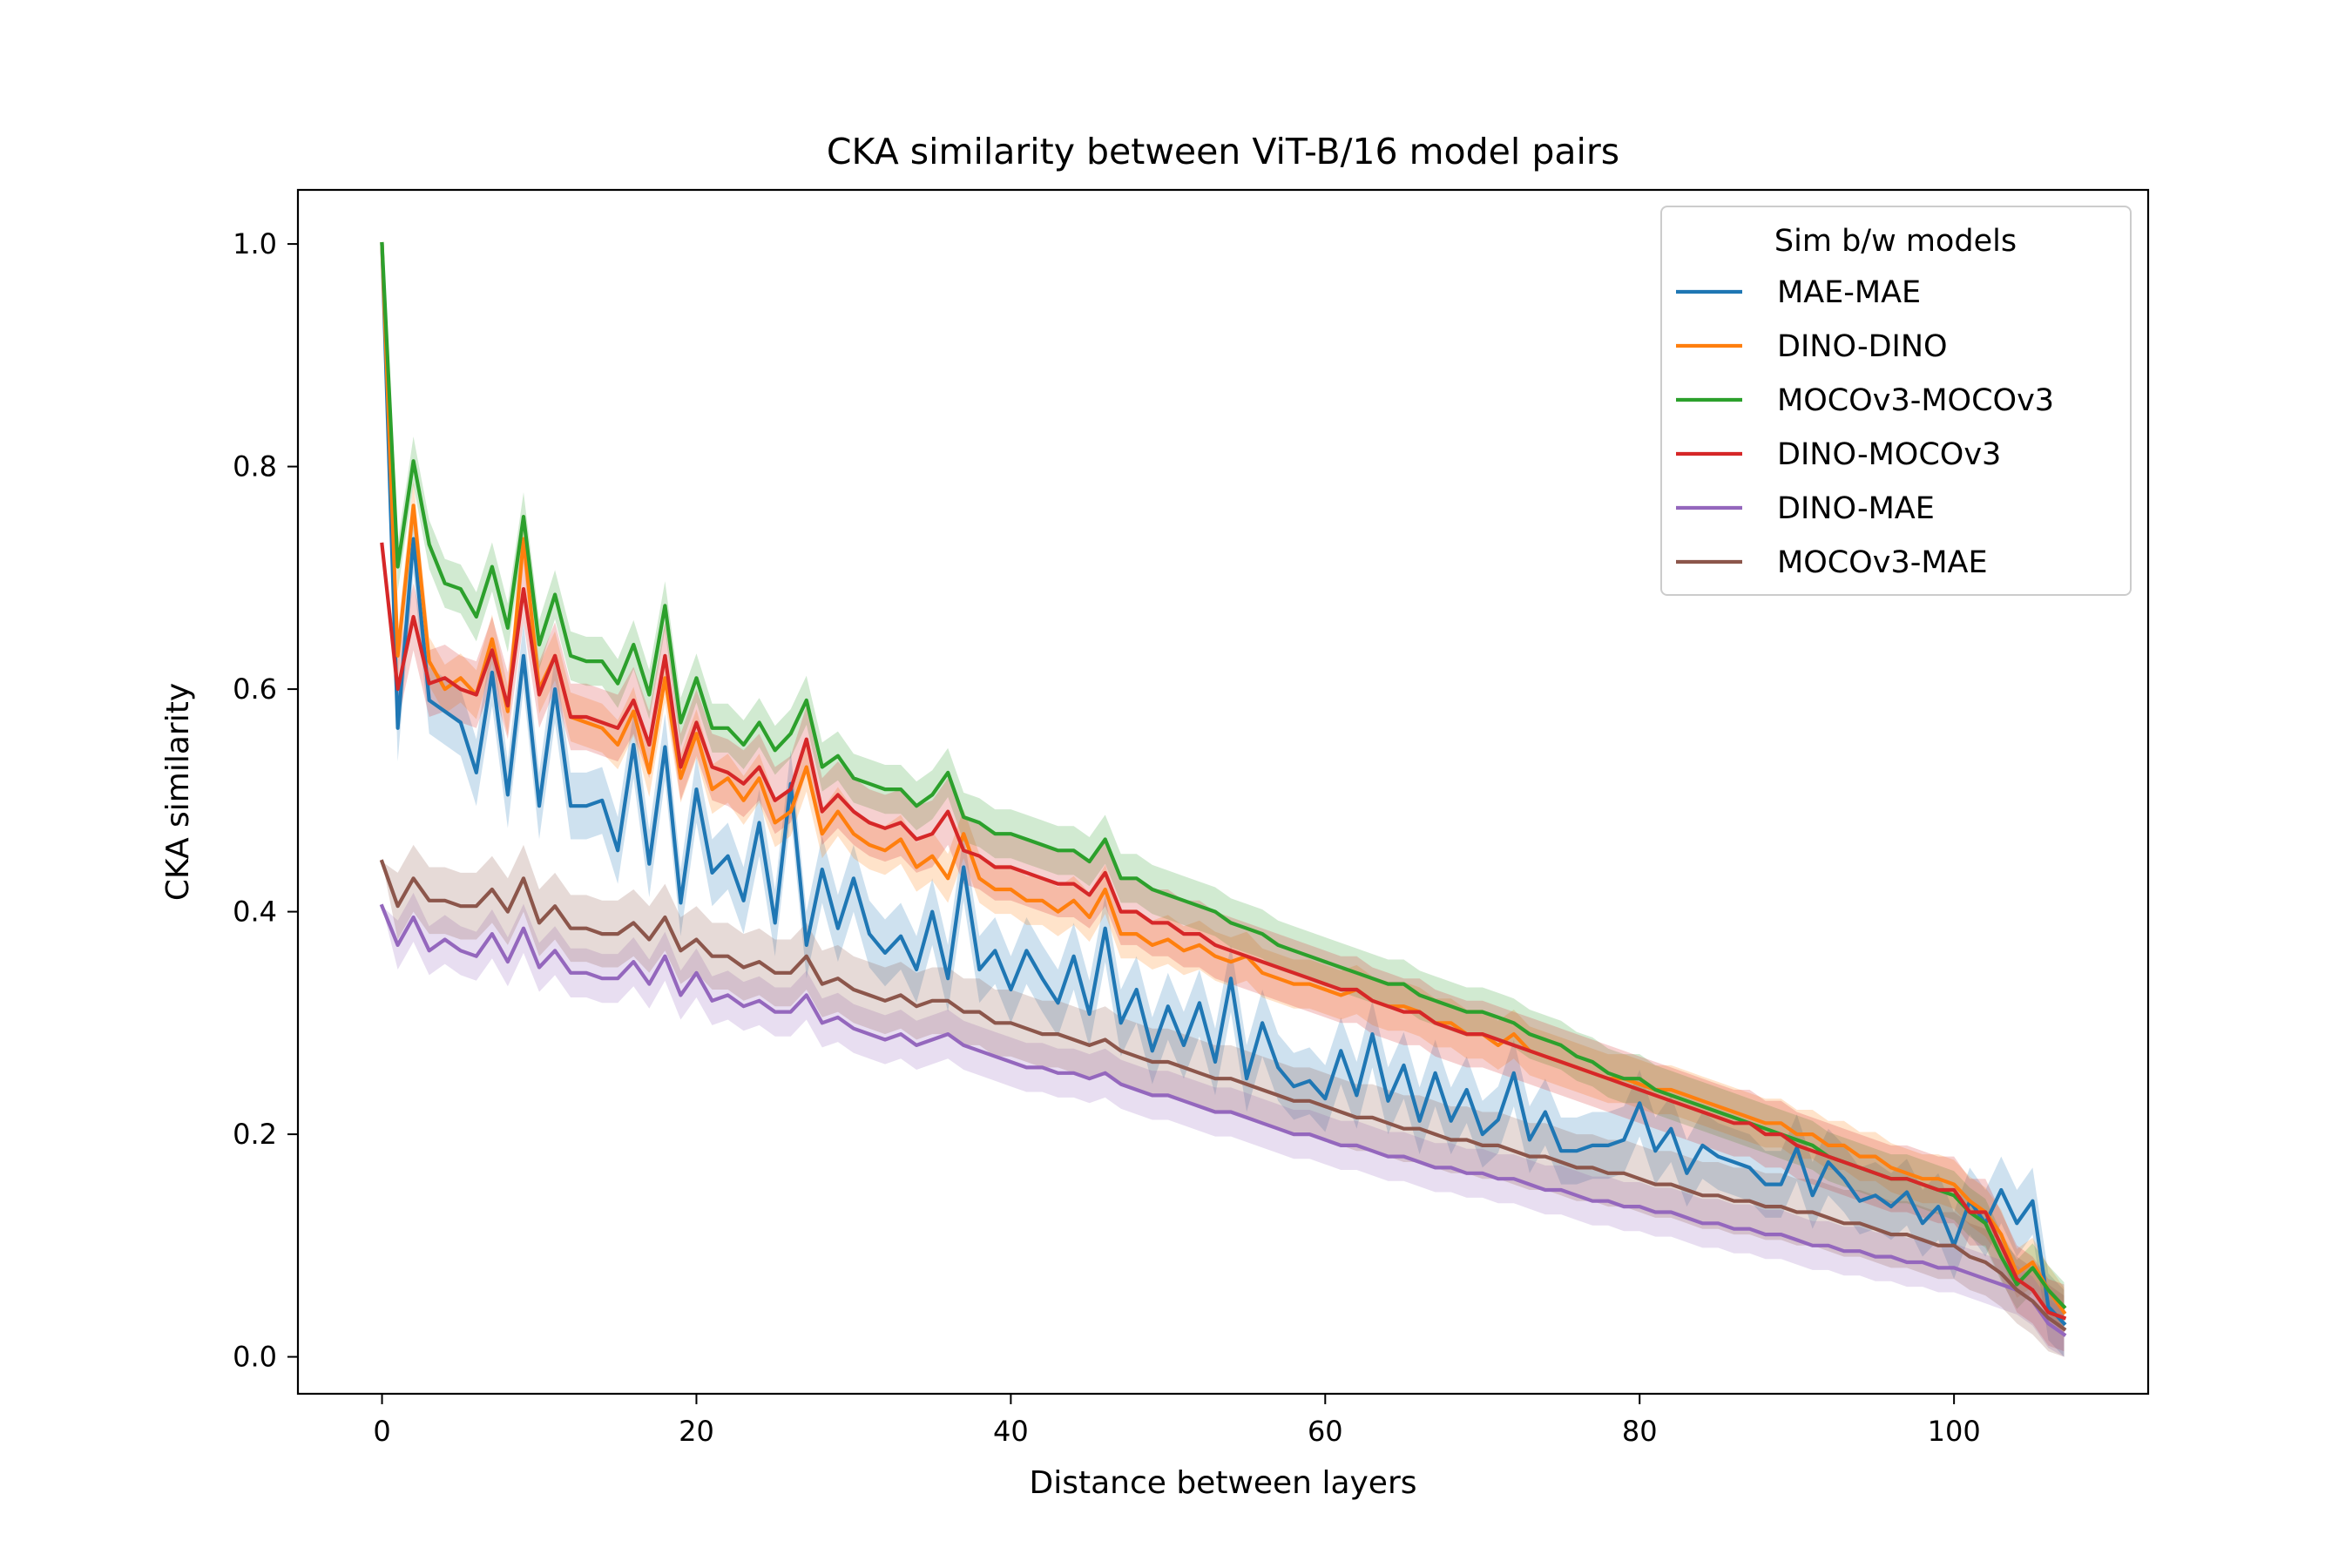 The height and width of the screenshot is (1568, 2352). I want to click on y-axis: 0.0 0.2 0.4 0.6 0.8 1.0, so click(265, 800).